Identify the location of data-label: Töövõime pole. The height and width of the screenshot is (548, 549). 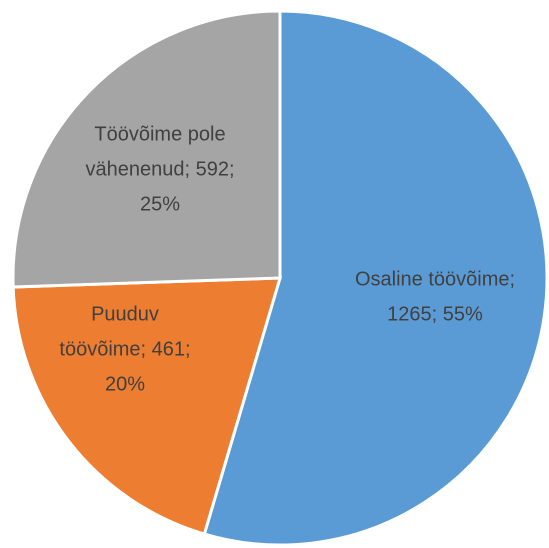
(159, 134).